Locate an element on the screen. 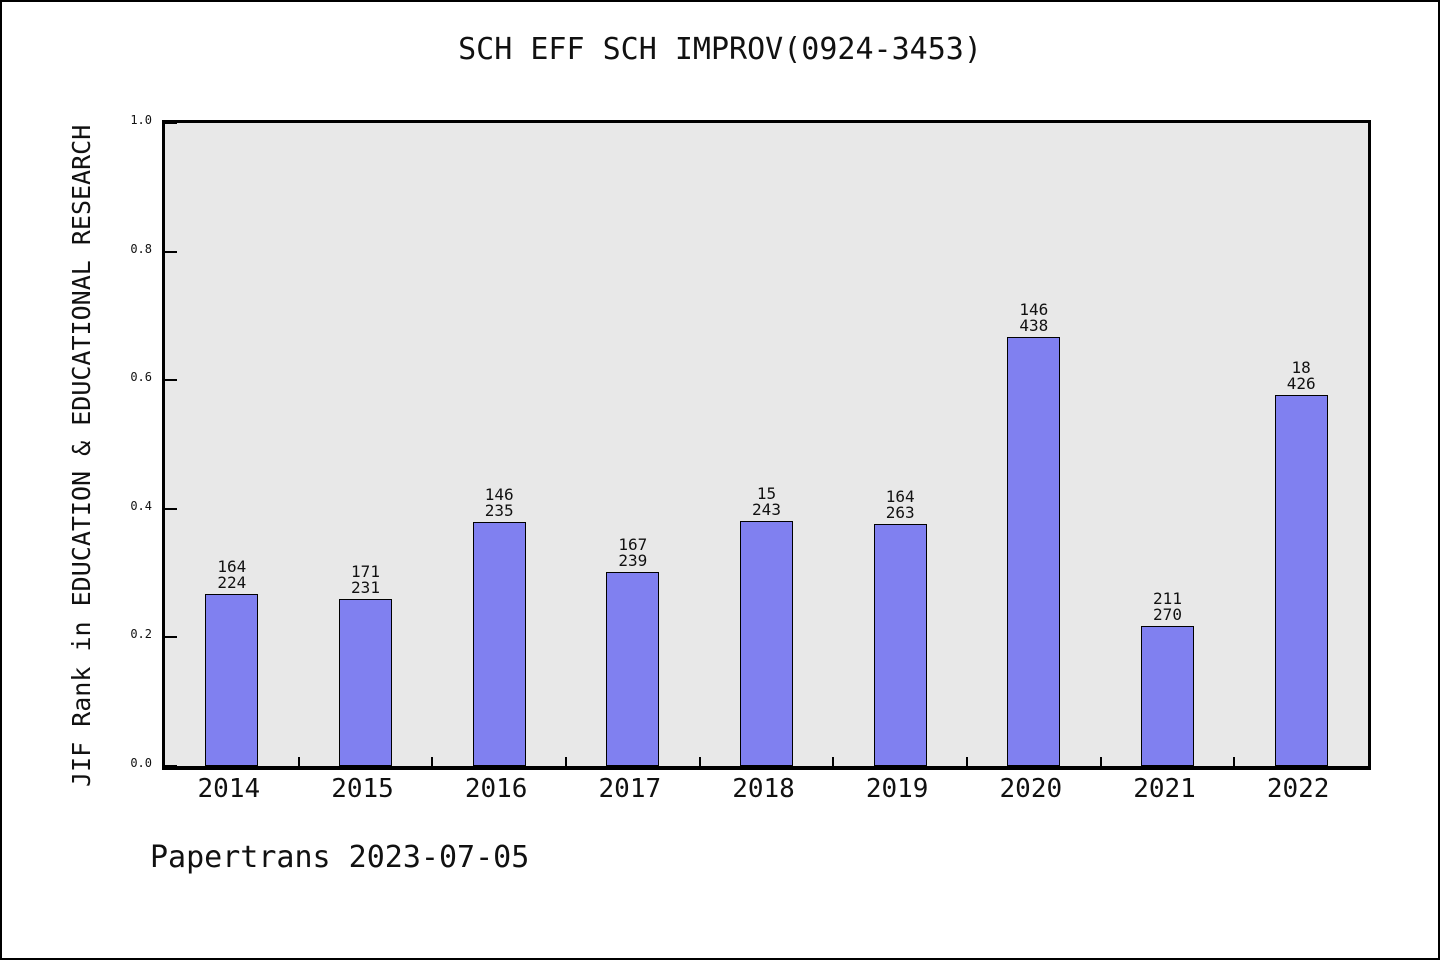  x-tick-label: 2014 is located at coordinates (229, 789).